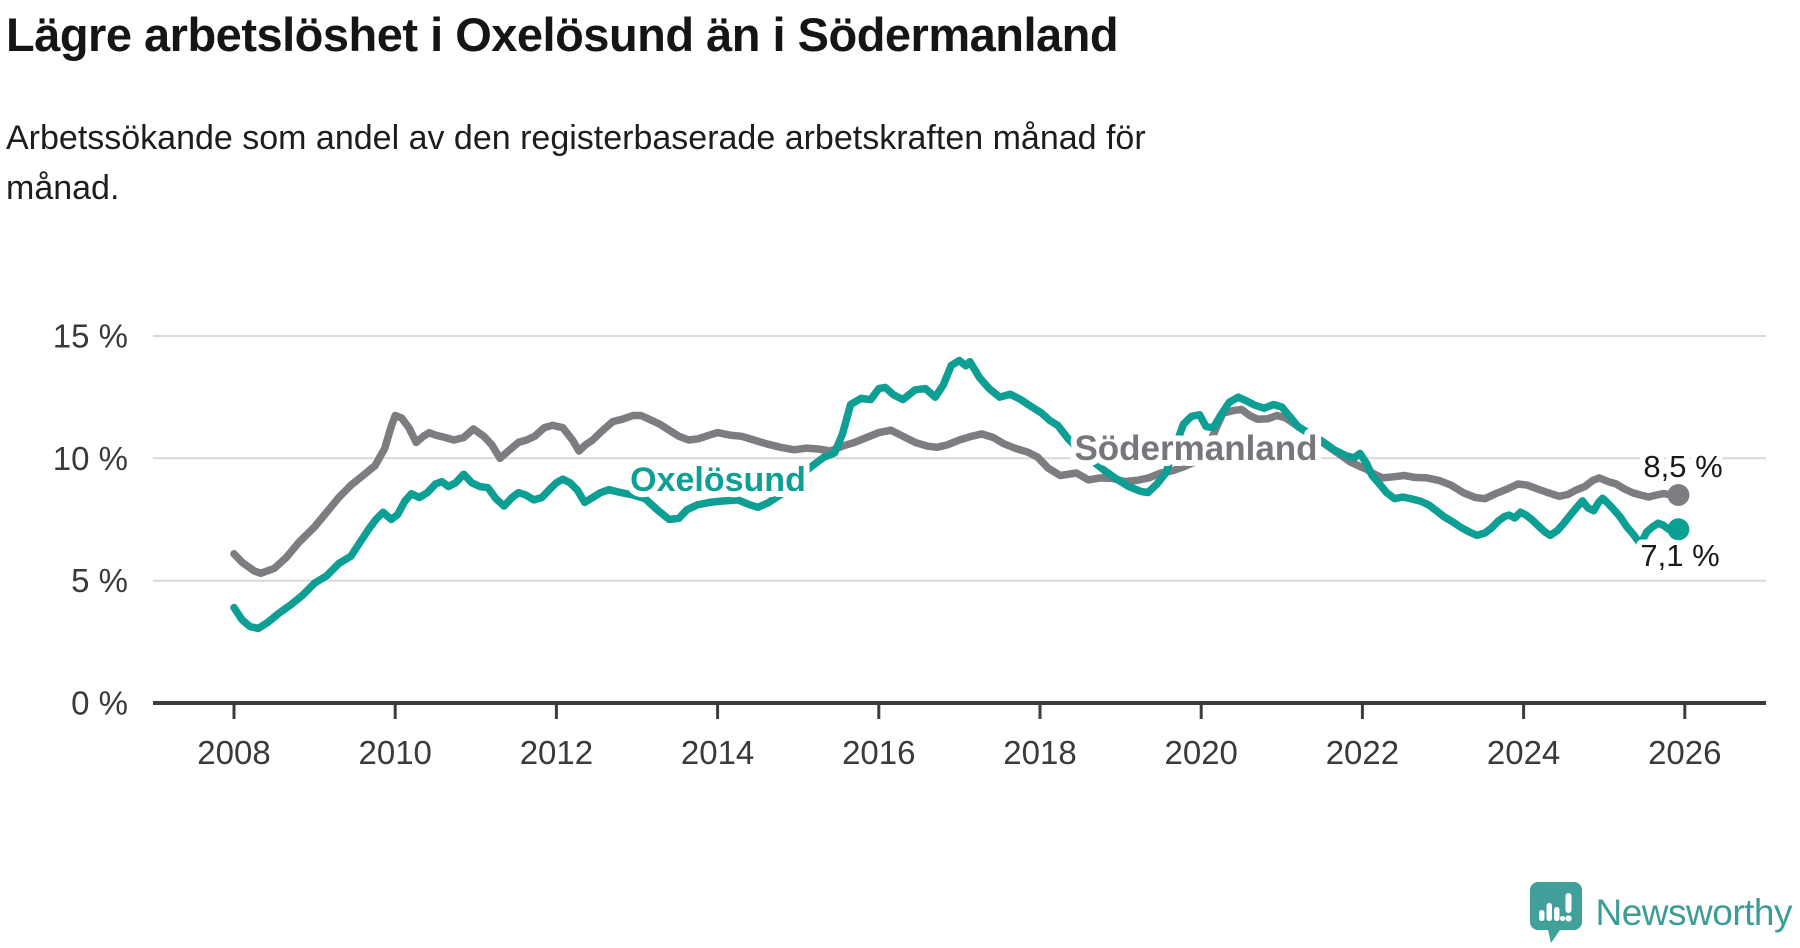 The image size is (1800, 948). What do you see at coordinates (959, 736) in the screenshot?
I see `x-axis: 2008 2010 2012 2014 2016 2018 2020 2022 2024 2026` at bounding box center [959, 736].